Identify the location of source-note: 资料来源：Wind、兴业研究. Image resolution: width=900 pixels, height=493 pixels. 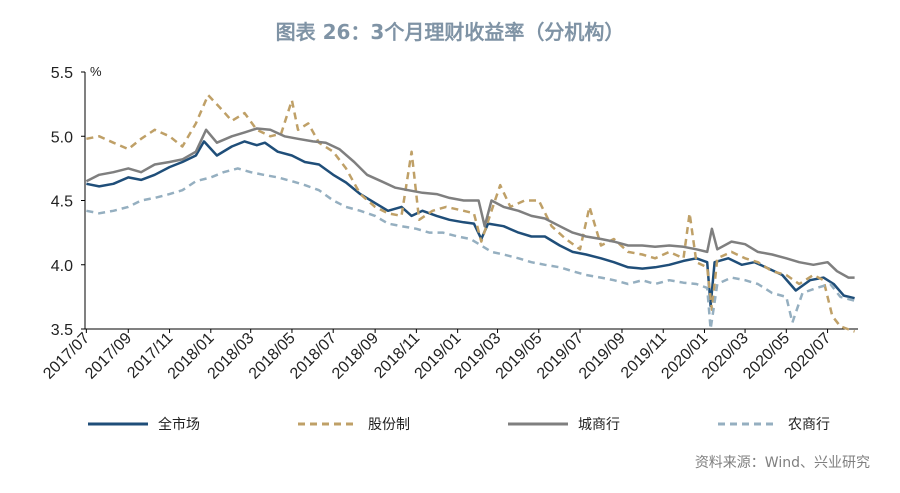
(782, 463).